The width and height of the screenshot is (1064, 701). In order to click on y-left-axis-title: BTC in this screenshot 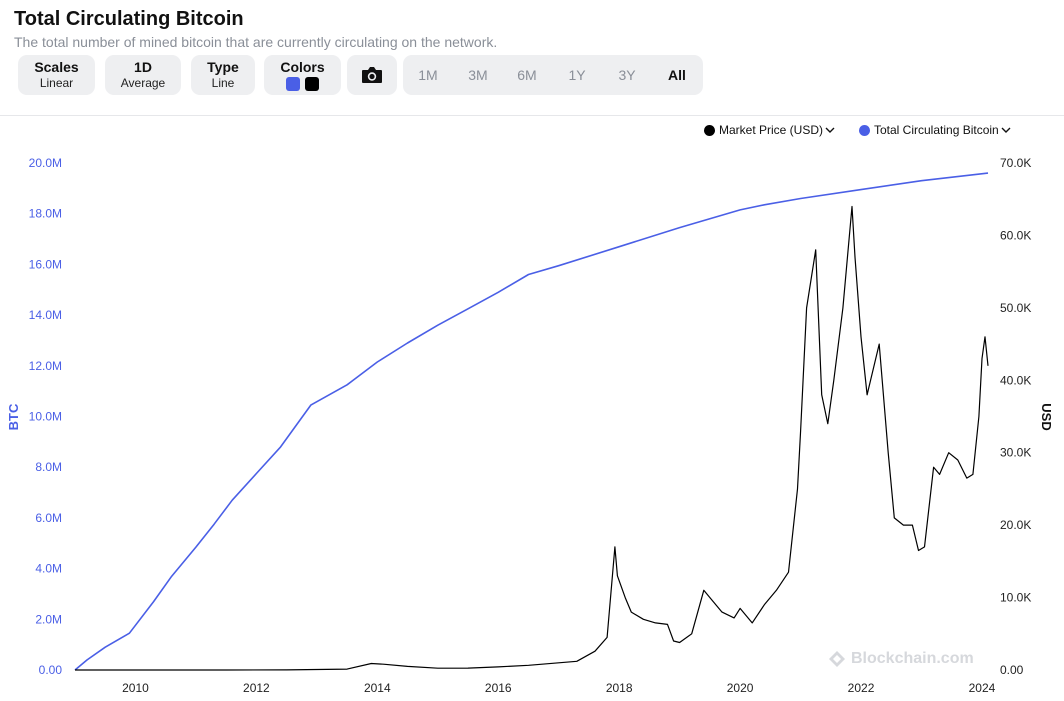, I will do `click(13, 416)`.